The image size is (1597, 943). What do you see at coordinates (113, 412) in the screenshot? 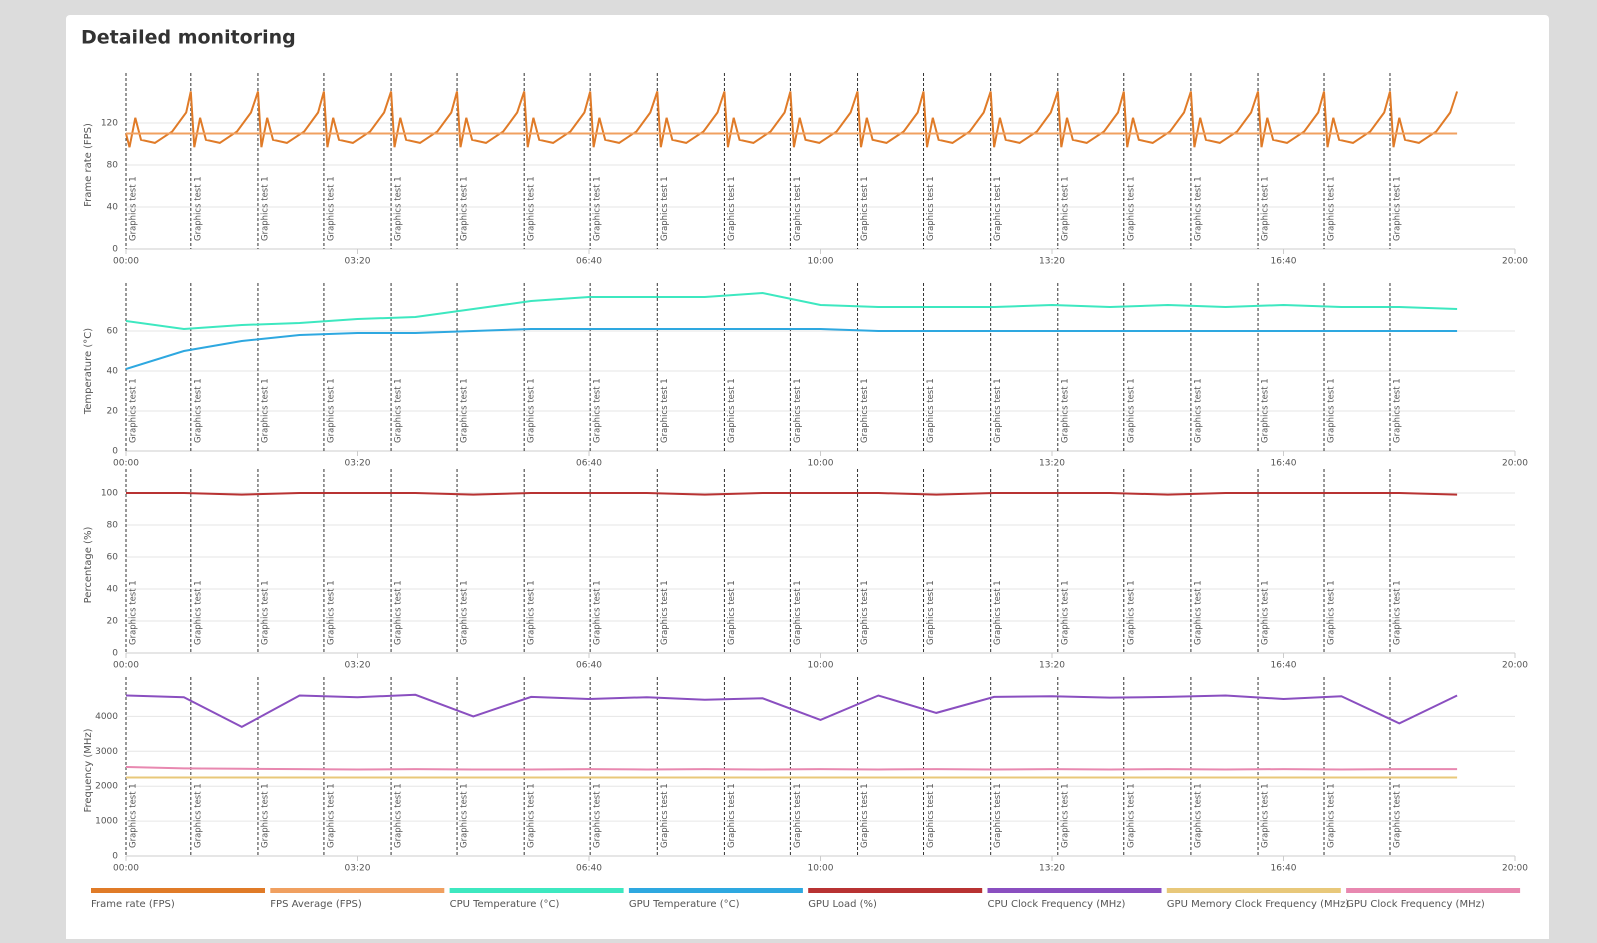
I see `y-tick-label: 20` at bounding box center [113, 412].